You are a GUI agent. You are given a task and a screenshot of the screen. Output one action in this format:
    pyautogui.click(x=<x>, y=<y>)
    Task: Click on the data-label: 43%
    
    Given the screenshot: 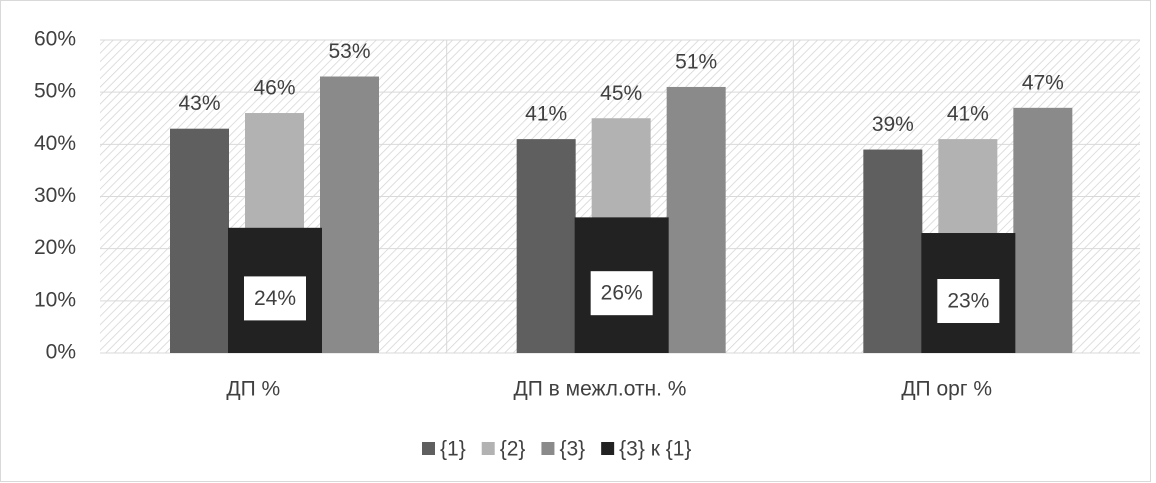 What is the action you would take?
    pyautogui.click(x=199, y=103)
    